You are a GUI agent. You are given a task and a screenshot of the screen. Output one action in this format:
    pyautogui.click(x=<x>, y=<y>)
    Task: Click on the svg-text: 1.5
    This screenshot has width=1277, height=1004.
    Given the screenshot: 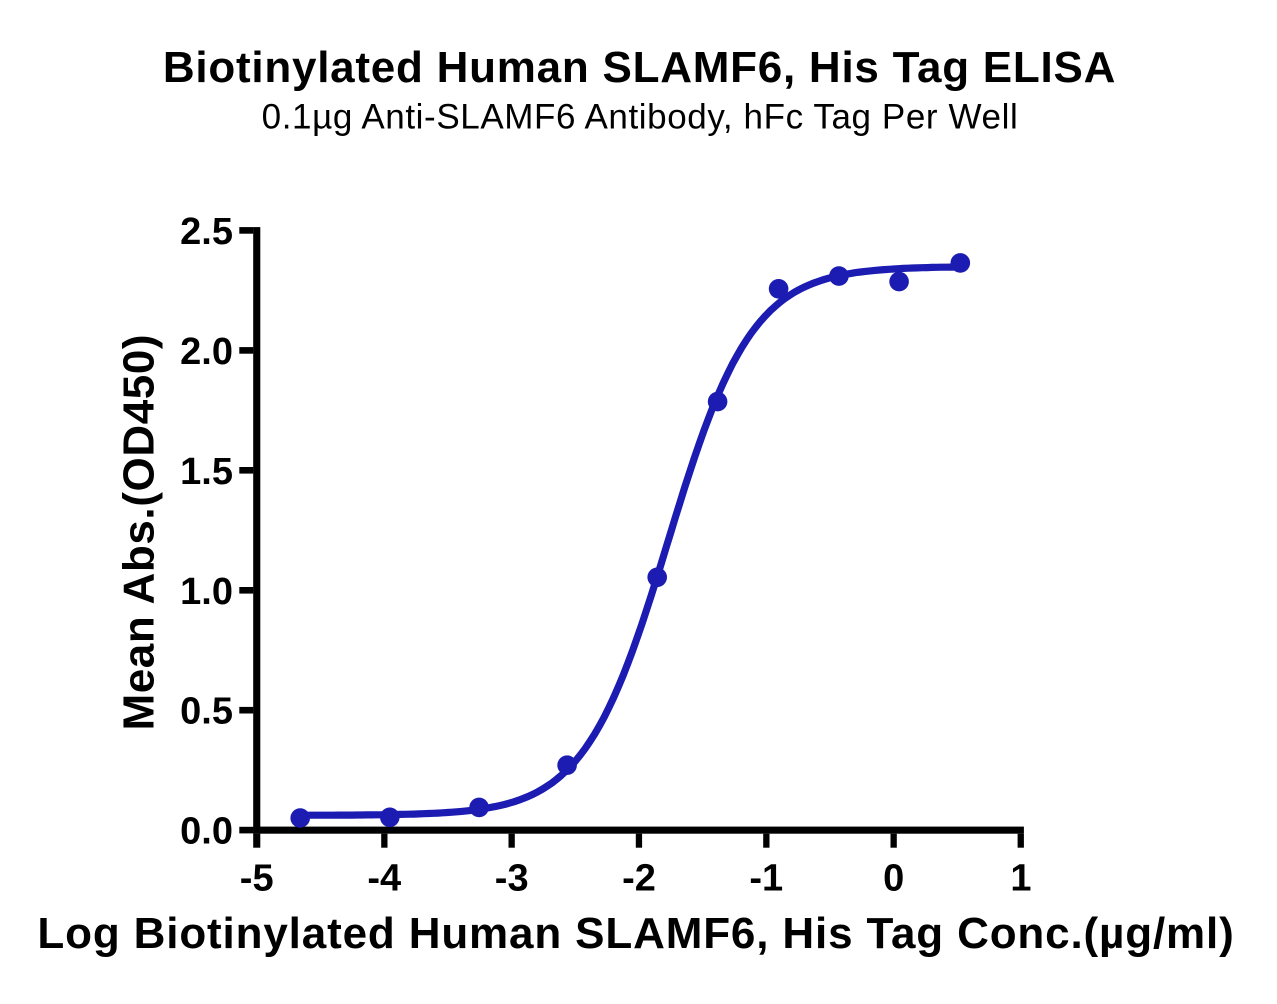 What is the action you would take?
    pyautogui.click(x=206, y=472)
    